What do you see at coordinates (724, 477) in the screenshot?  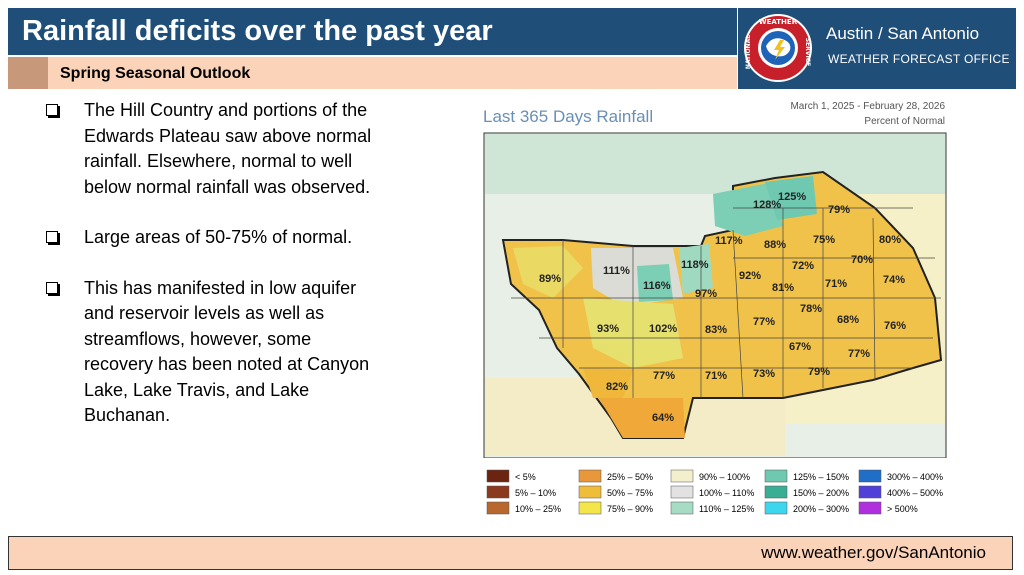 I see `legend-label: 90% – 100%` at bounding box center [724, 477].